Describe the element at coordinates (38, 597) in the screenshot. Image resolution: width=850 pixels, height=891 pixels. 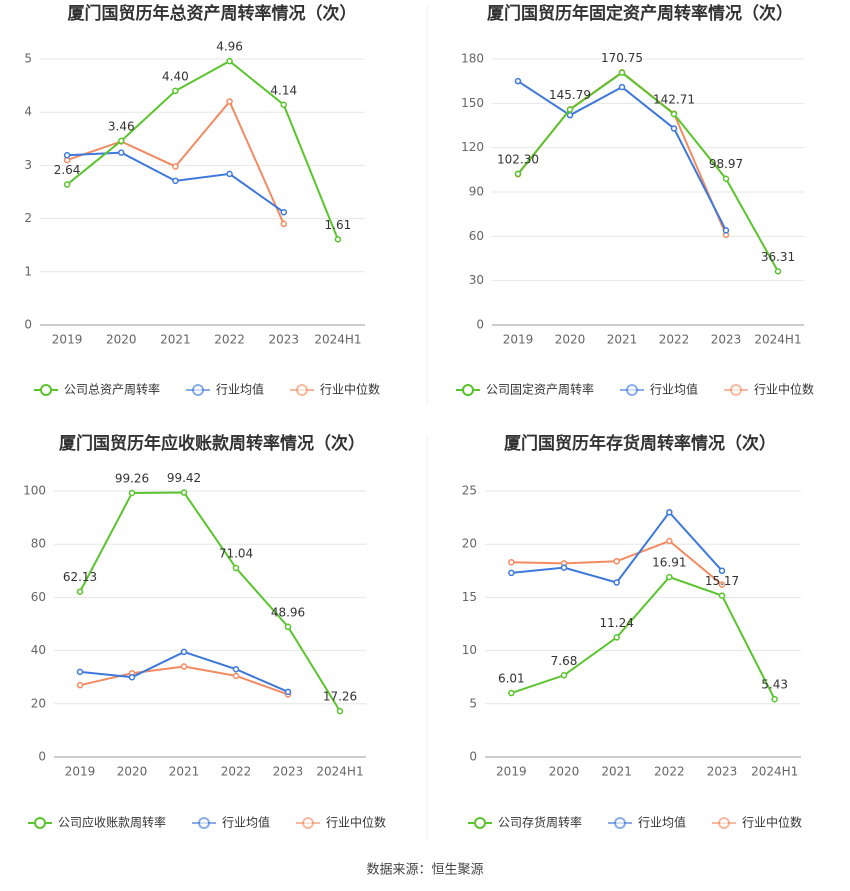
I see `y-tick-label: 60` at that location.